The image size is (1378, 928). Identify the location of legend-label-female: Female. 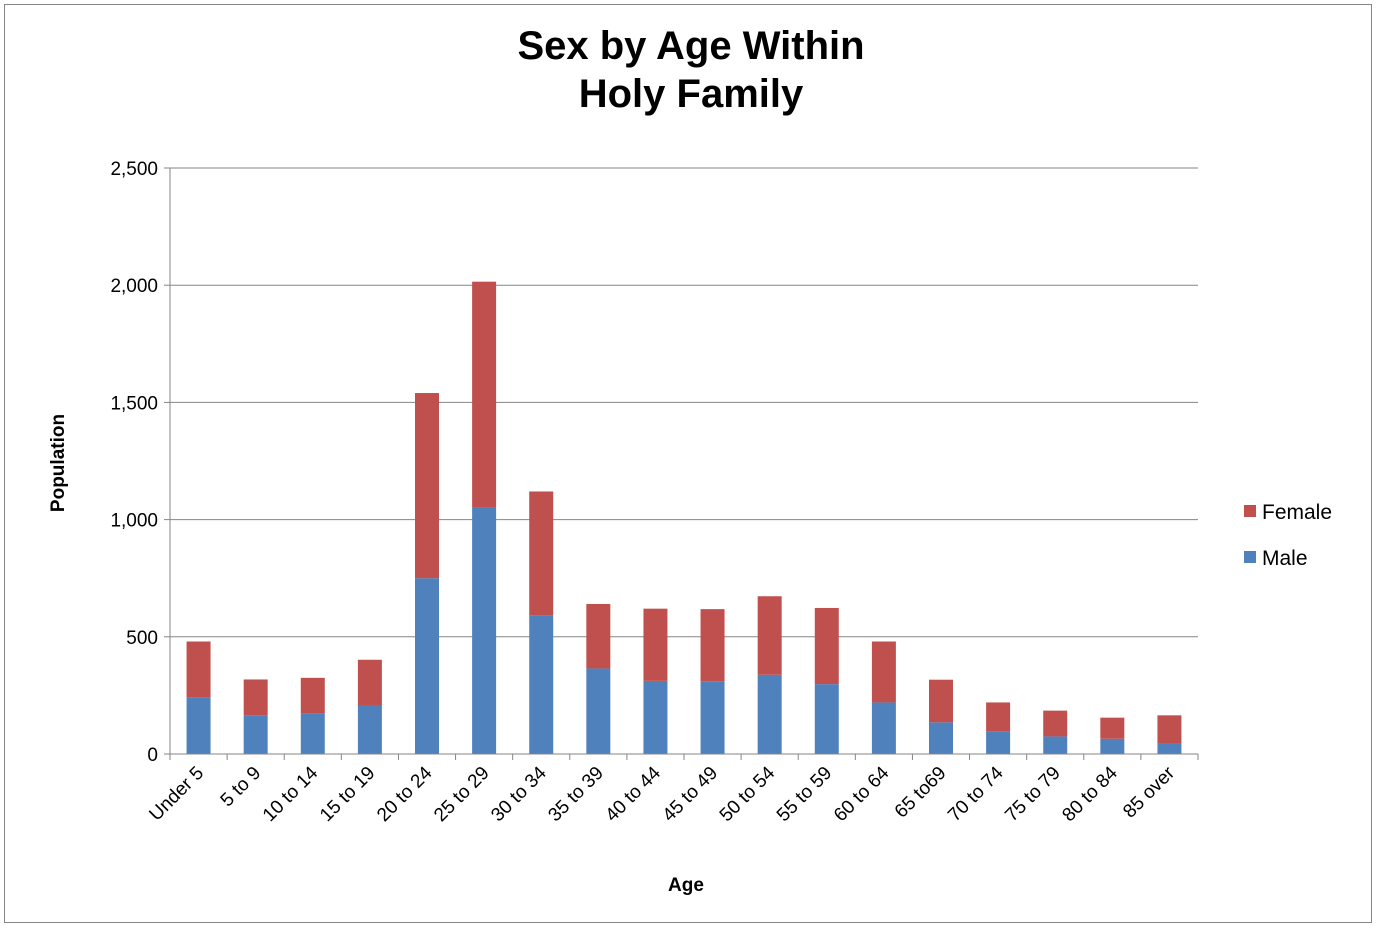
(1297, 512).